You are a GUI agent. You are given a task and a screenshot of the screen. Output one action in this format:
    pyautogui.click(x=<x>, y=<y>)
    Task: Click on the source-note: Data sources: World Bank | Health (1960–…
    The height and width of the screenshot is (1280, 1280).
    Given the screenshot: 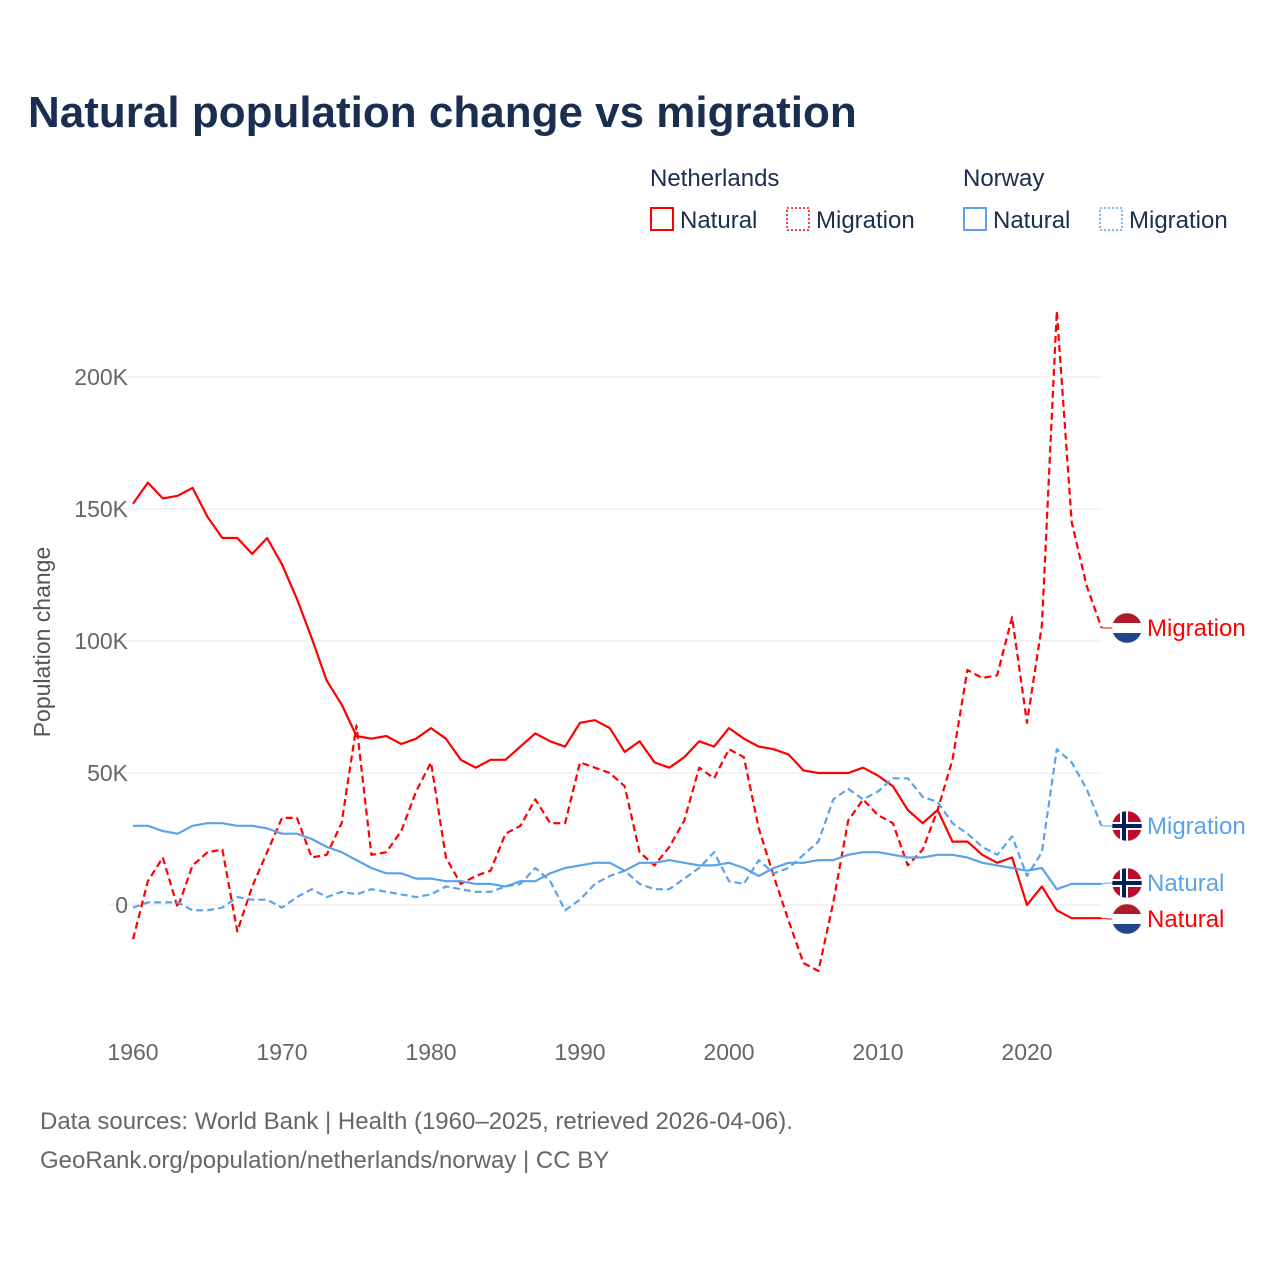 What is the action you would take?
    pyautogui.click(x=416, y=1121)
    